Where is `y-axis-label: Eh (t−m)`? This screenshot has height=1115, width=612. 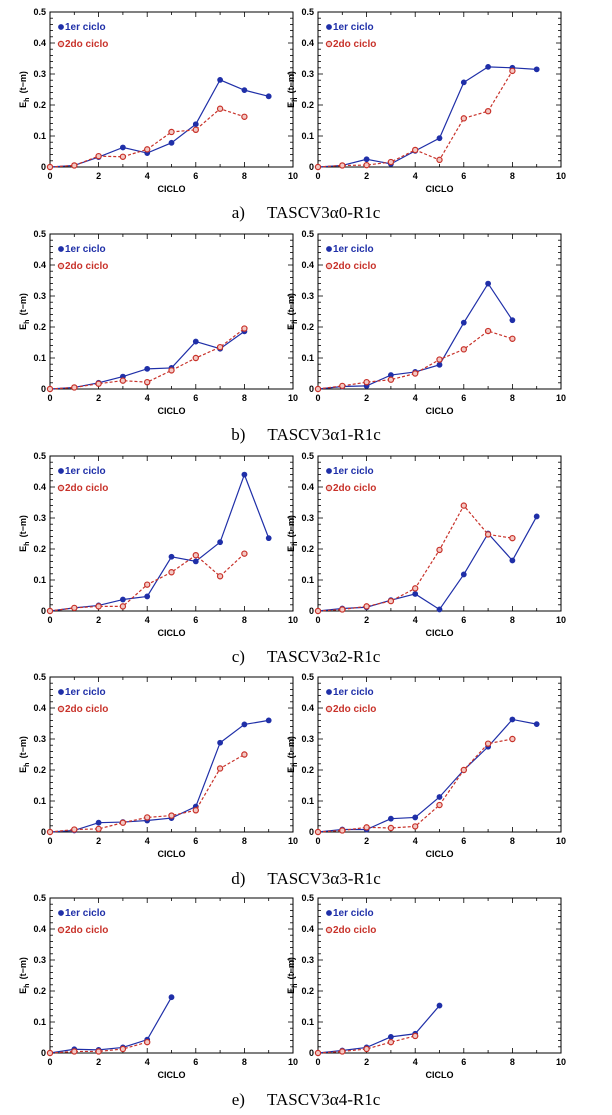 y-axis-label: Eh (t−m) is located at coordinates (292, 754).